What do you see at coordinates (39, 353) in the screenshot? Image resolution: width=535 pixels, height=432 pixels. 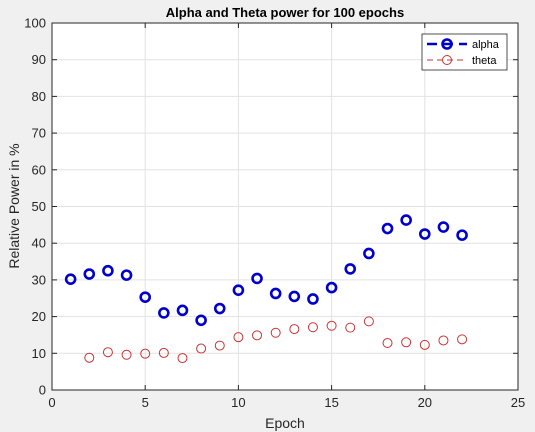 I see `y-tick-label: 10` at bounding box center [39, 353].